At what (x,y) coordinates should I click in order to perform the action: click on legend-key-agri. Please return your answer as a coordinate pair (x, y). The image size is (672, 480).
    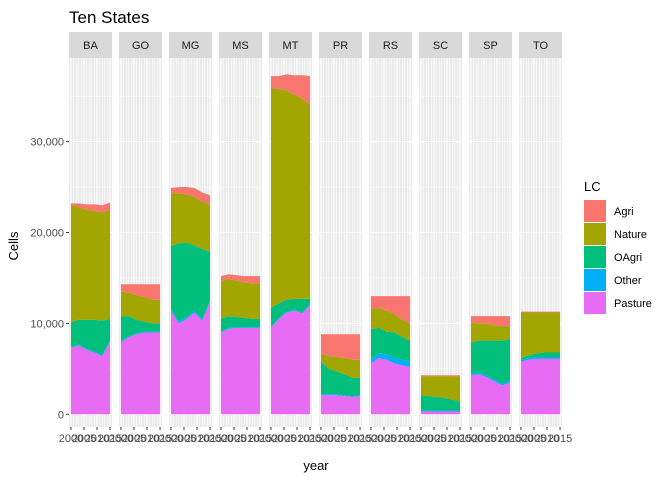
    Looking at the image, I should click on (595, 211).